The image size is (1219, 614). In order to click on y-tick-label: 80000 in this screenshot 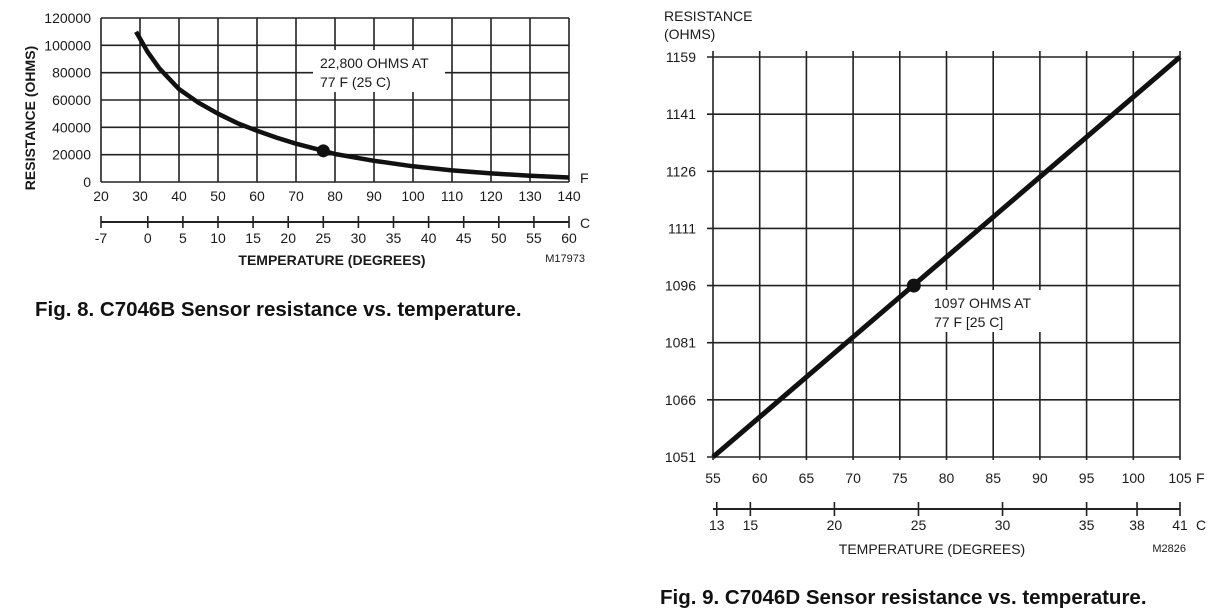, I will do `click(71, 73)`.